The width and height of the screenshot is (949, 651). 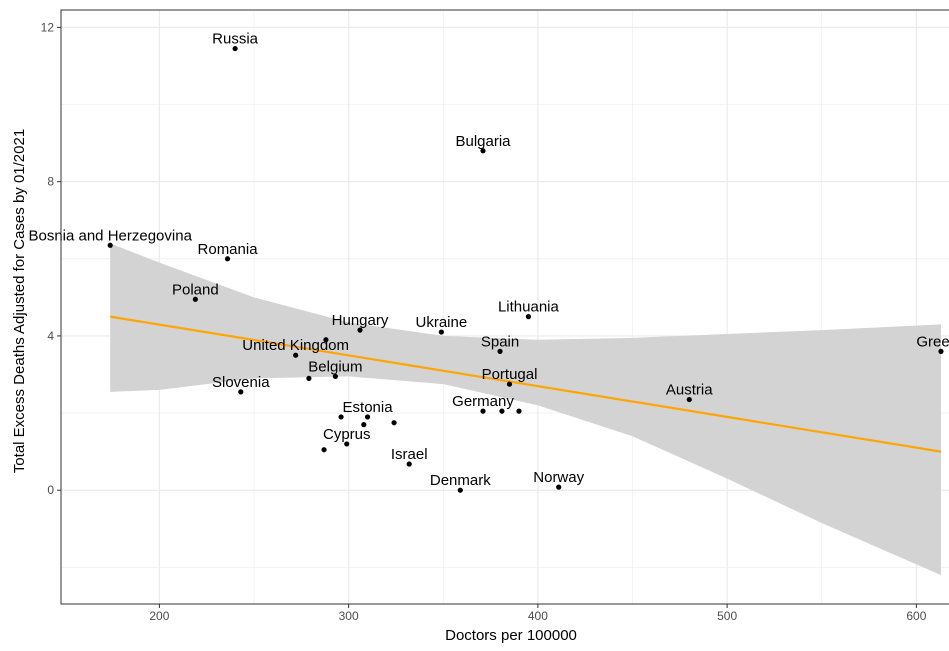 What do you see at coordinates (538, 616) in the screenshot?
I see `x-tick-label: 400` at bounding box center [538, 616].